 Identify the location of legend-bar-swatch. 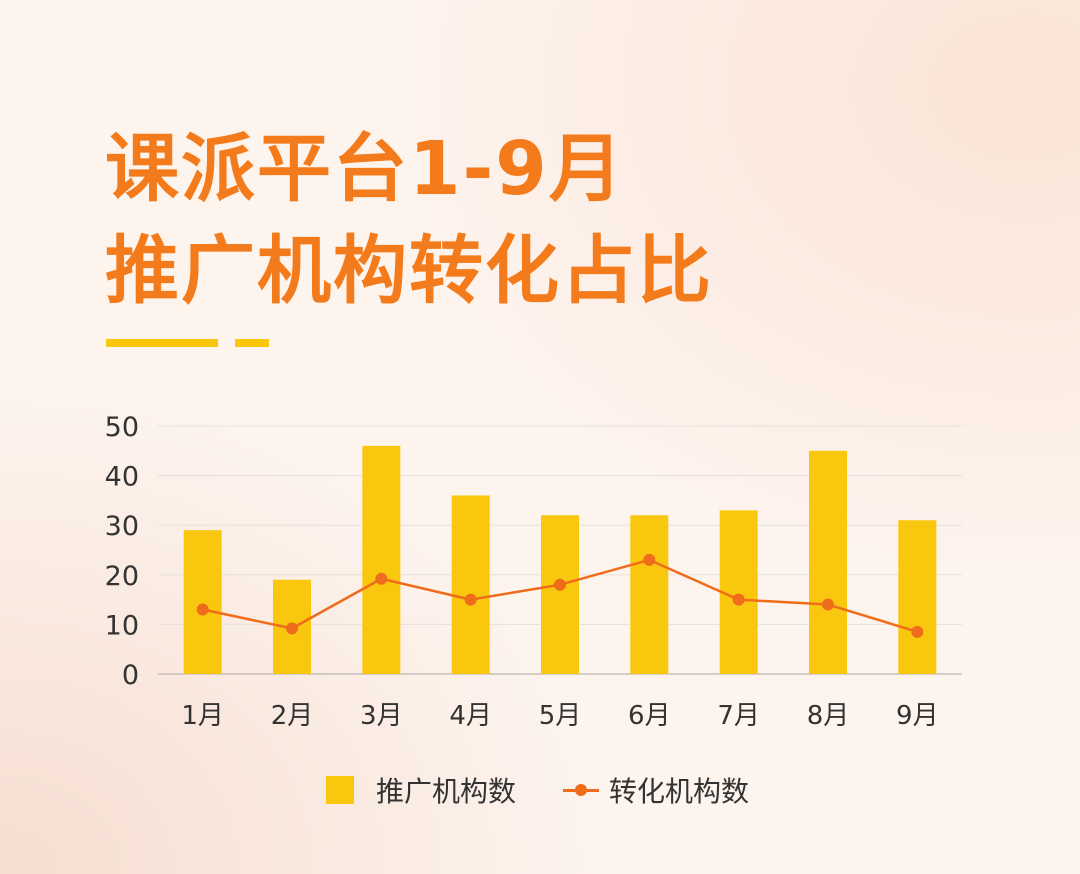
(340, 790).